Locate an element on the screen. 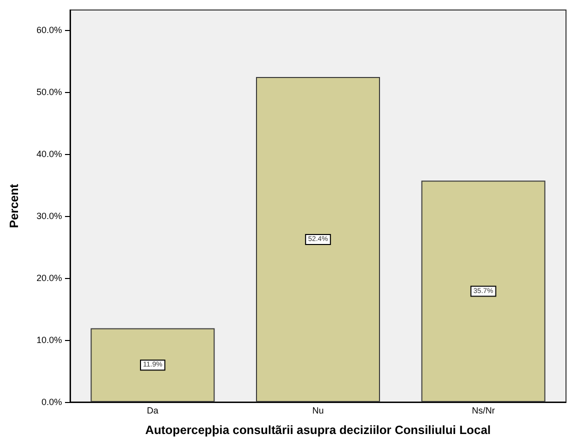  x-tick-label: Nu is located at coordinates (318, 411).